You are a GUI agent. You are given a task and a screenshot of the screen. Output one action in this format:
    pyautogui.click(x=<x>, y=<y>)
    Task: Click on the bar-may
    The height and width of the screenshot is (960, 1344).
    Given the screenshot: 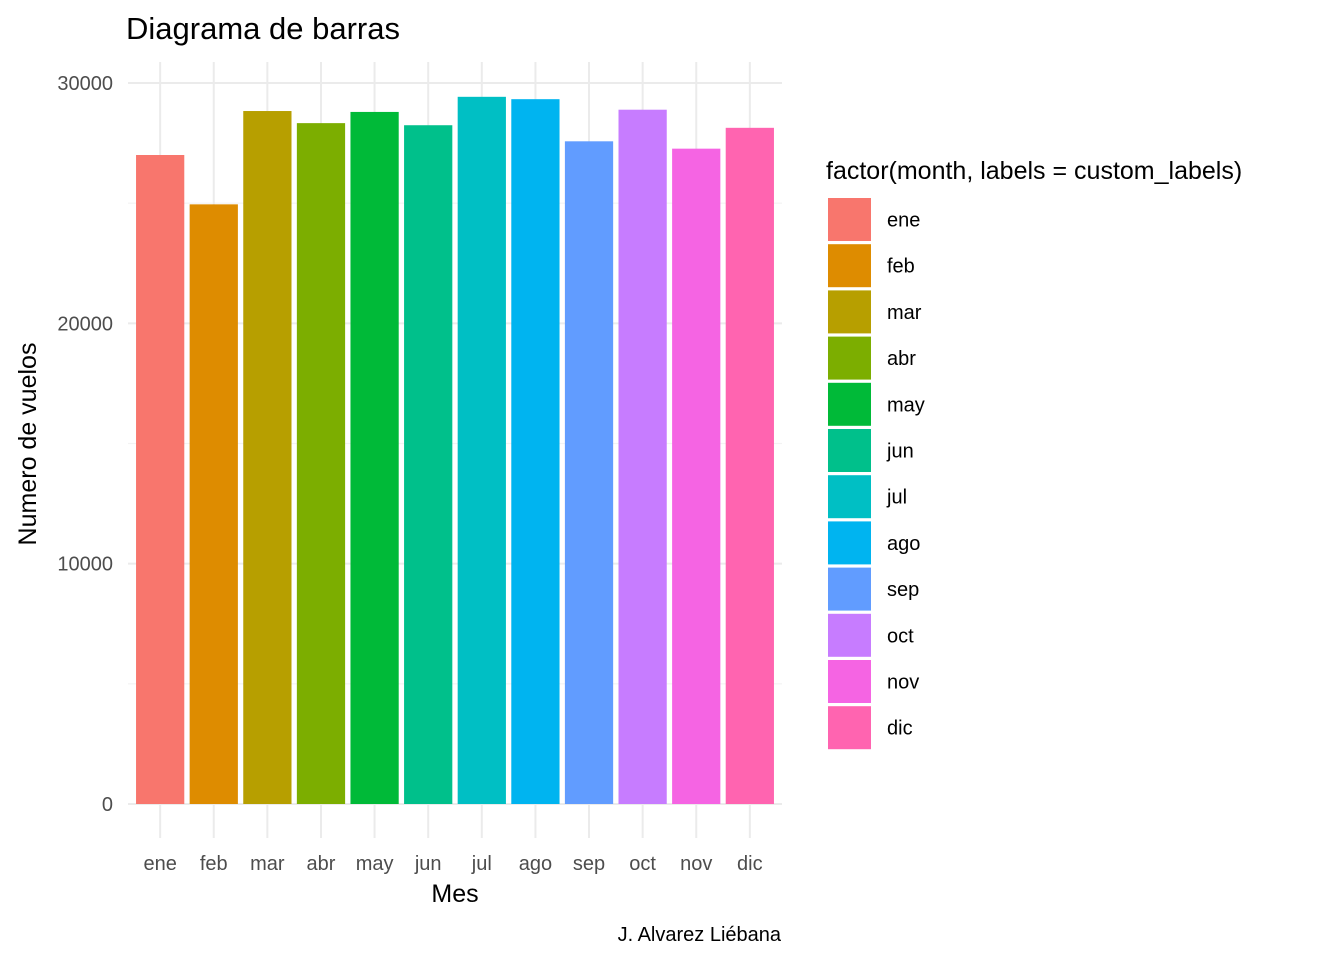 What is the action you would take?
    pyautogui.click(x=374, y=457)
    